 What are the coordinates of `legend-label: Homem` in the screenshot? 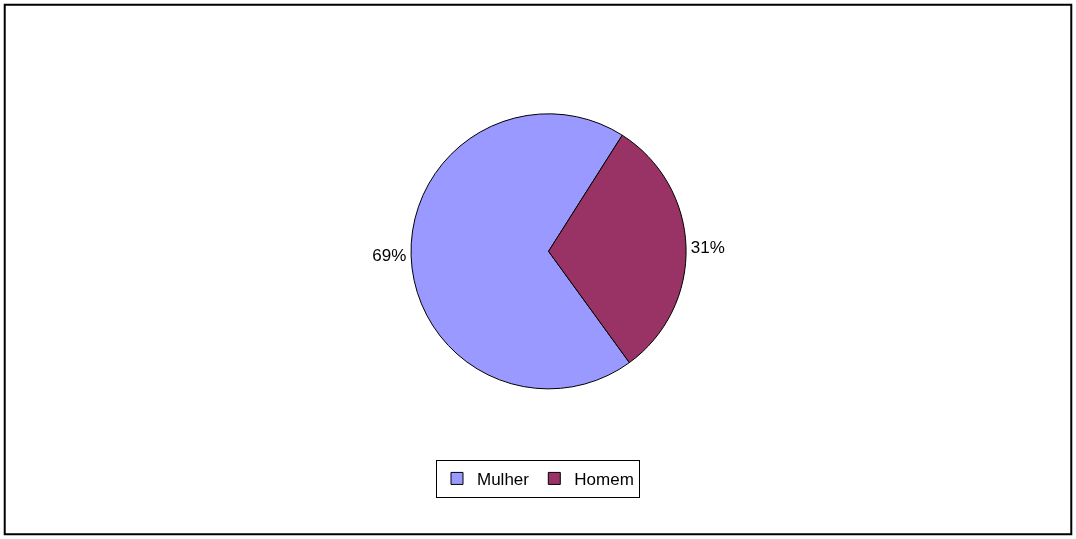 It's located at (604, 480).